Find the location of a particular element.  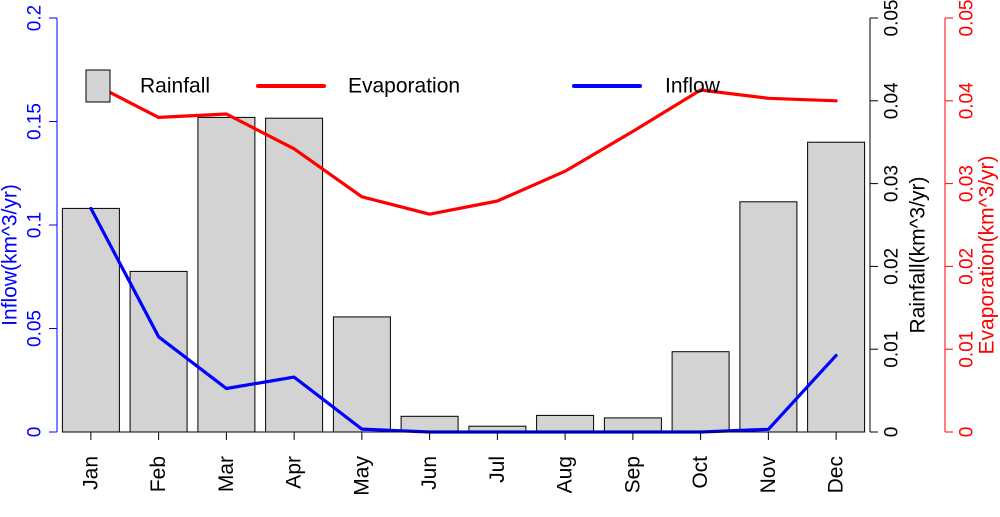

rainfall-bar-nov is located at coordinates (768, 317).